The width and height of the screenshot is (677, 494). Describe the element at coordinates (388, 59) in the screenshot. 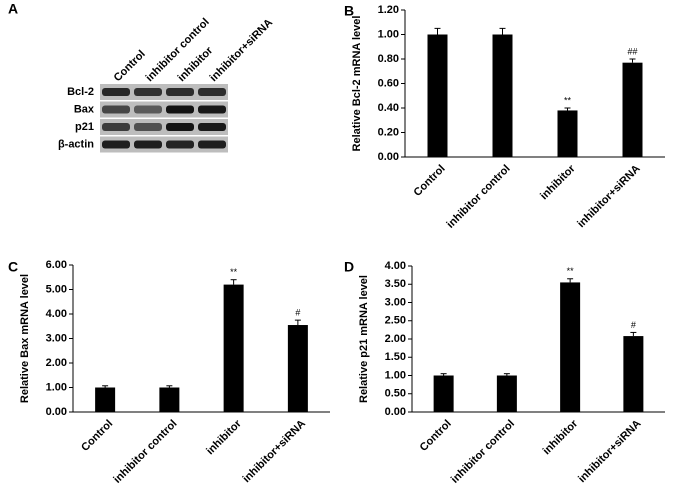

I see `y-tick-label: 0.80` at that location.